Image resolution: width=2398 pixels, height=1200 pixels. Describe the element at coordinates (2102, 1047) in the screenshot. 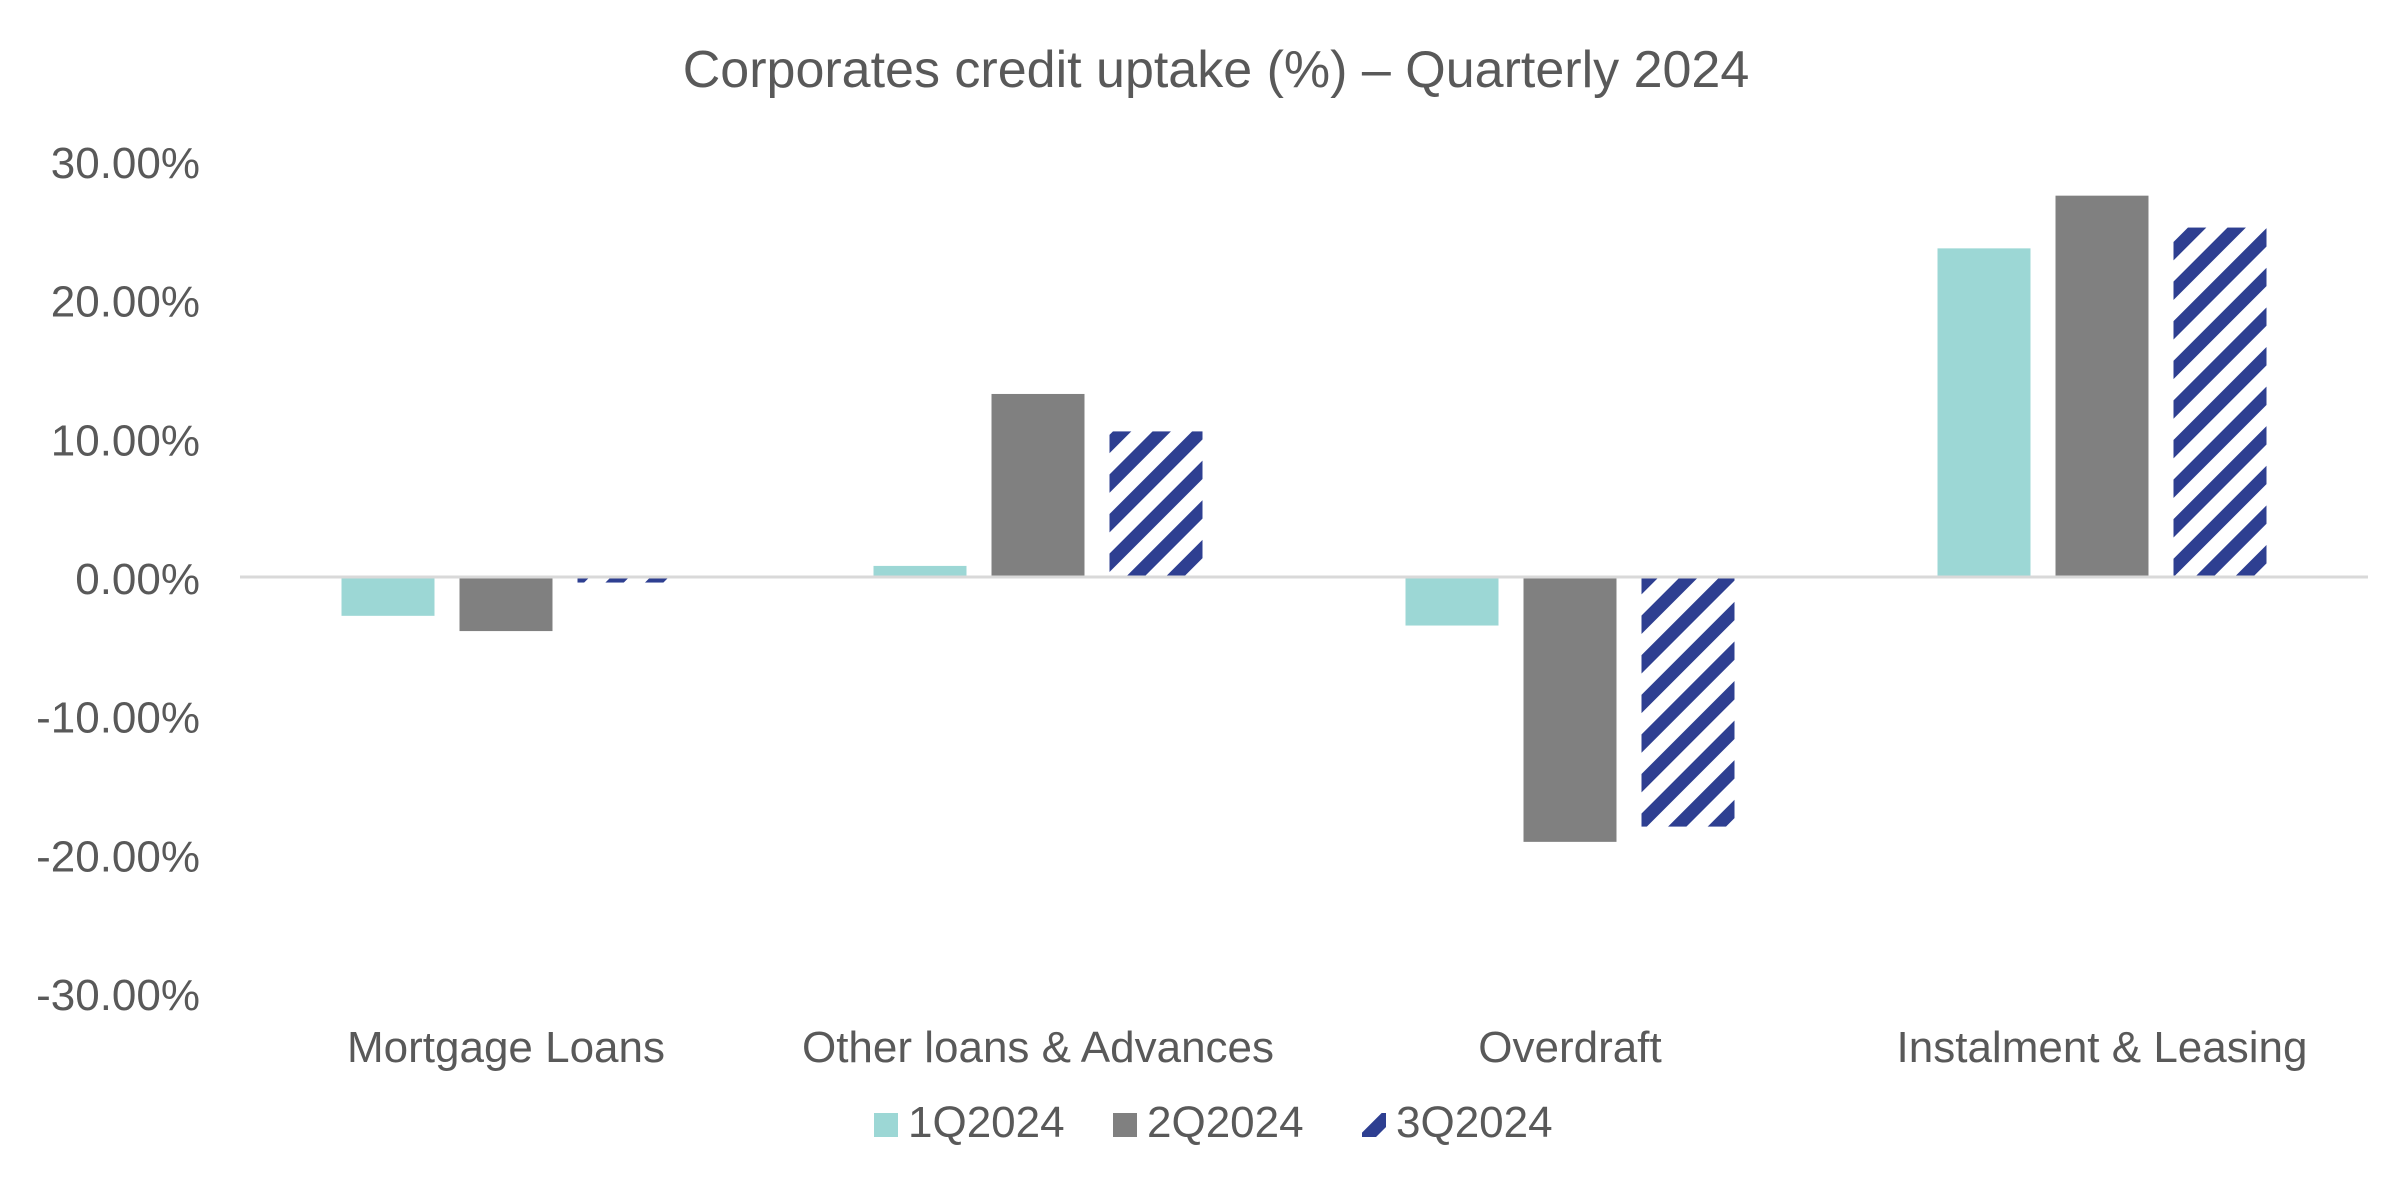

I see `x-category-label: Instalment & Leasing` at that location.